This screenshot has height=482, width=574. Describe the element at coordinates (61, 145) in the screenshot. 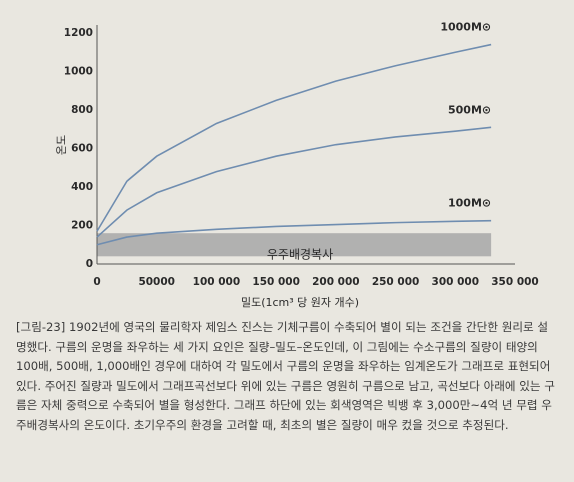

I see `y-axis-label: 온도` at that location.